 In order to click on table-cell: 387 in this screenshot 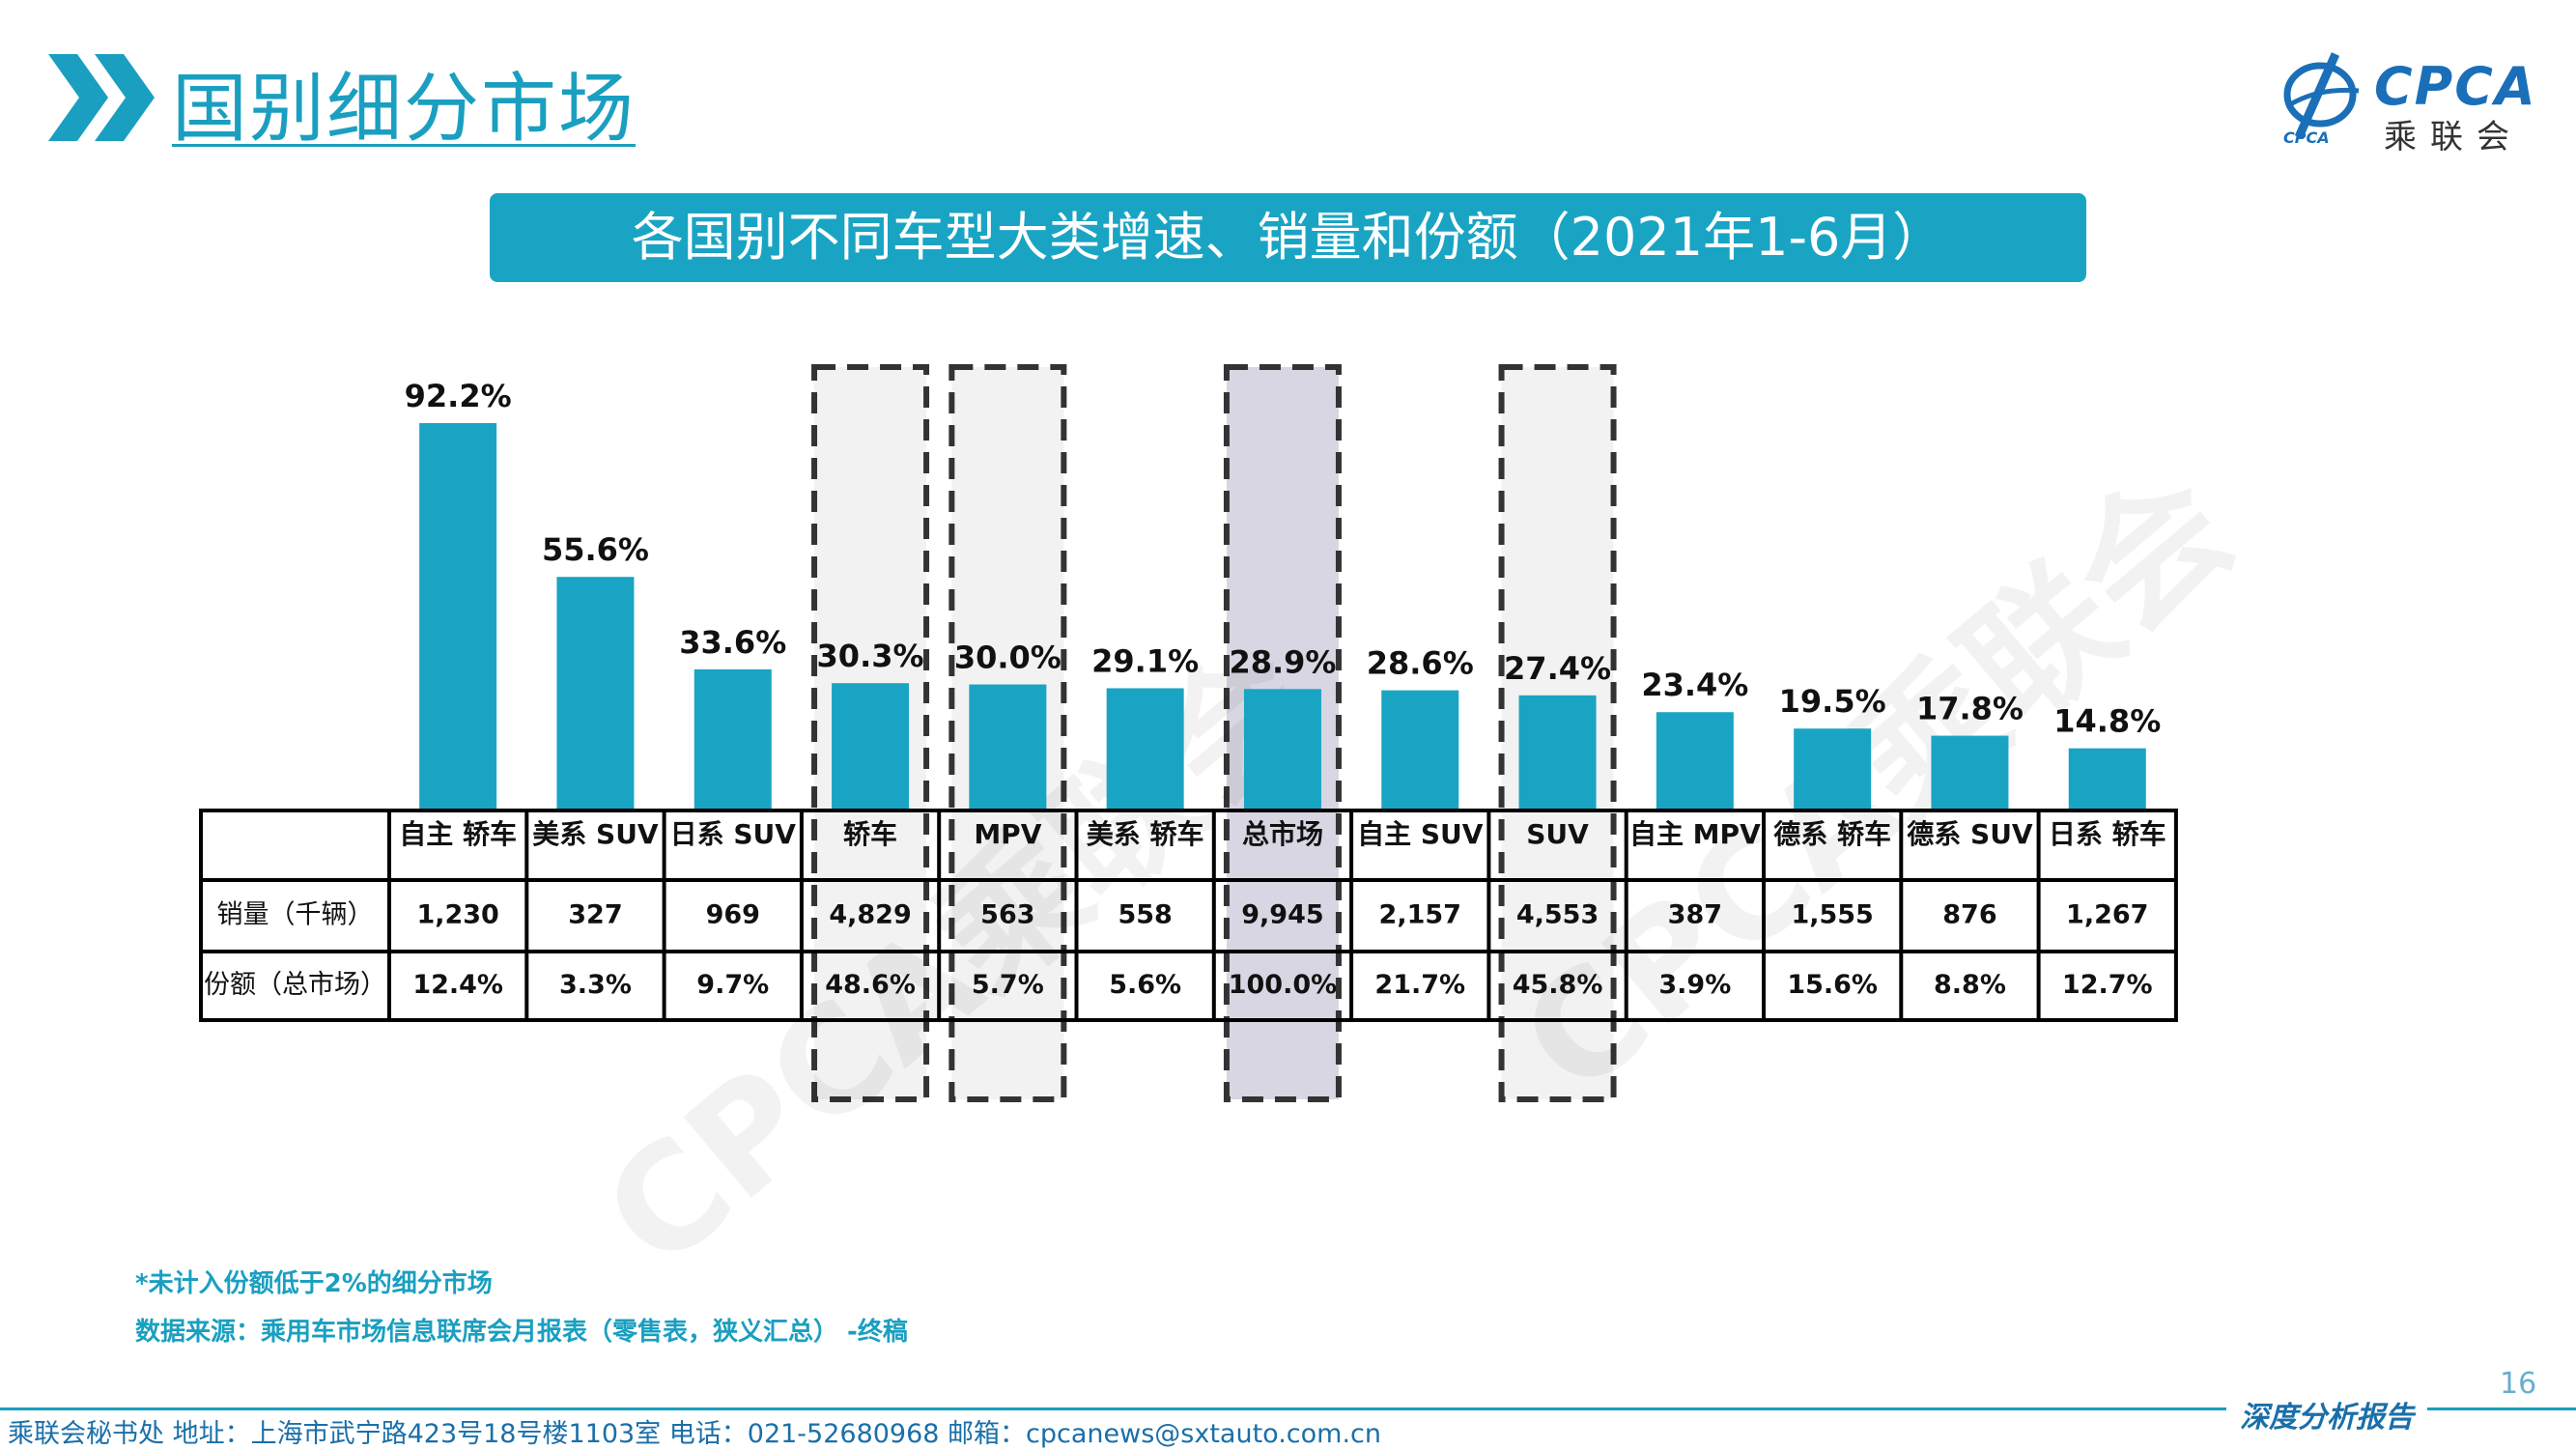, I will do `click(1695, 915)`.